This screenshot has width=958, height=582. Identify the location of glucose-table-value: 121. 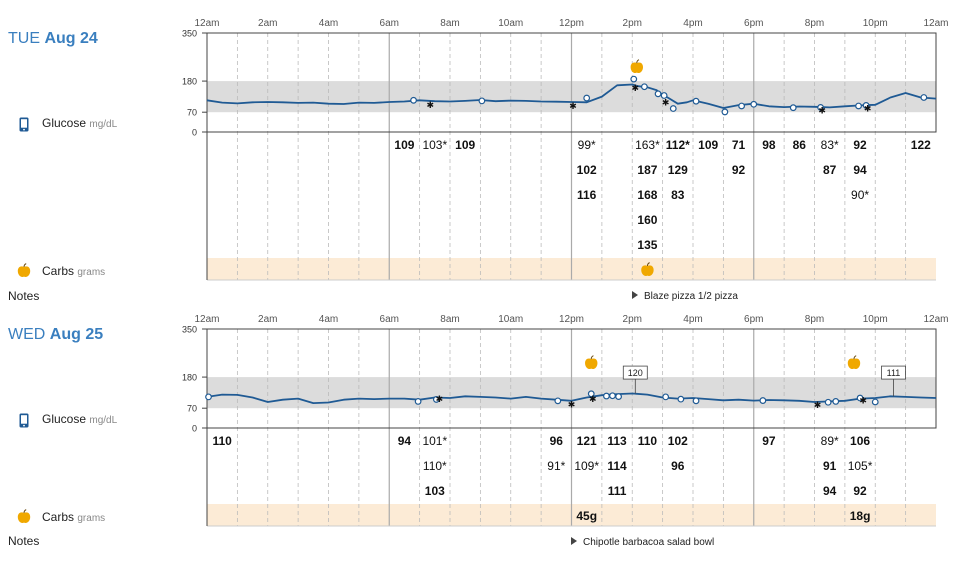
(587, 441).